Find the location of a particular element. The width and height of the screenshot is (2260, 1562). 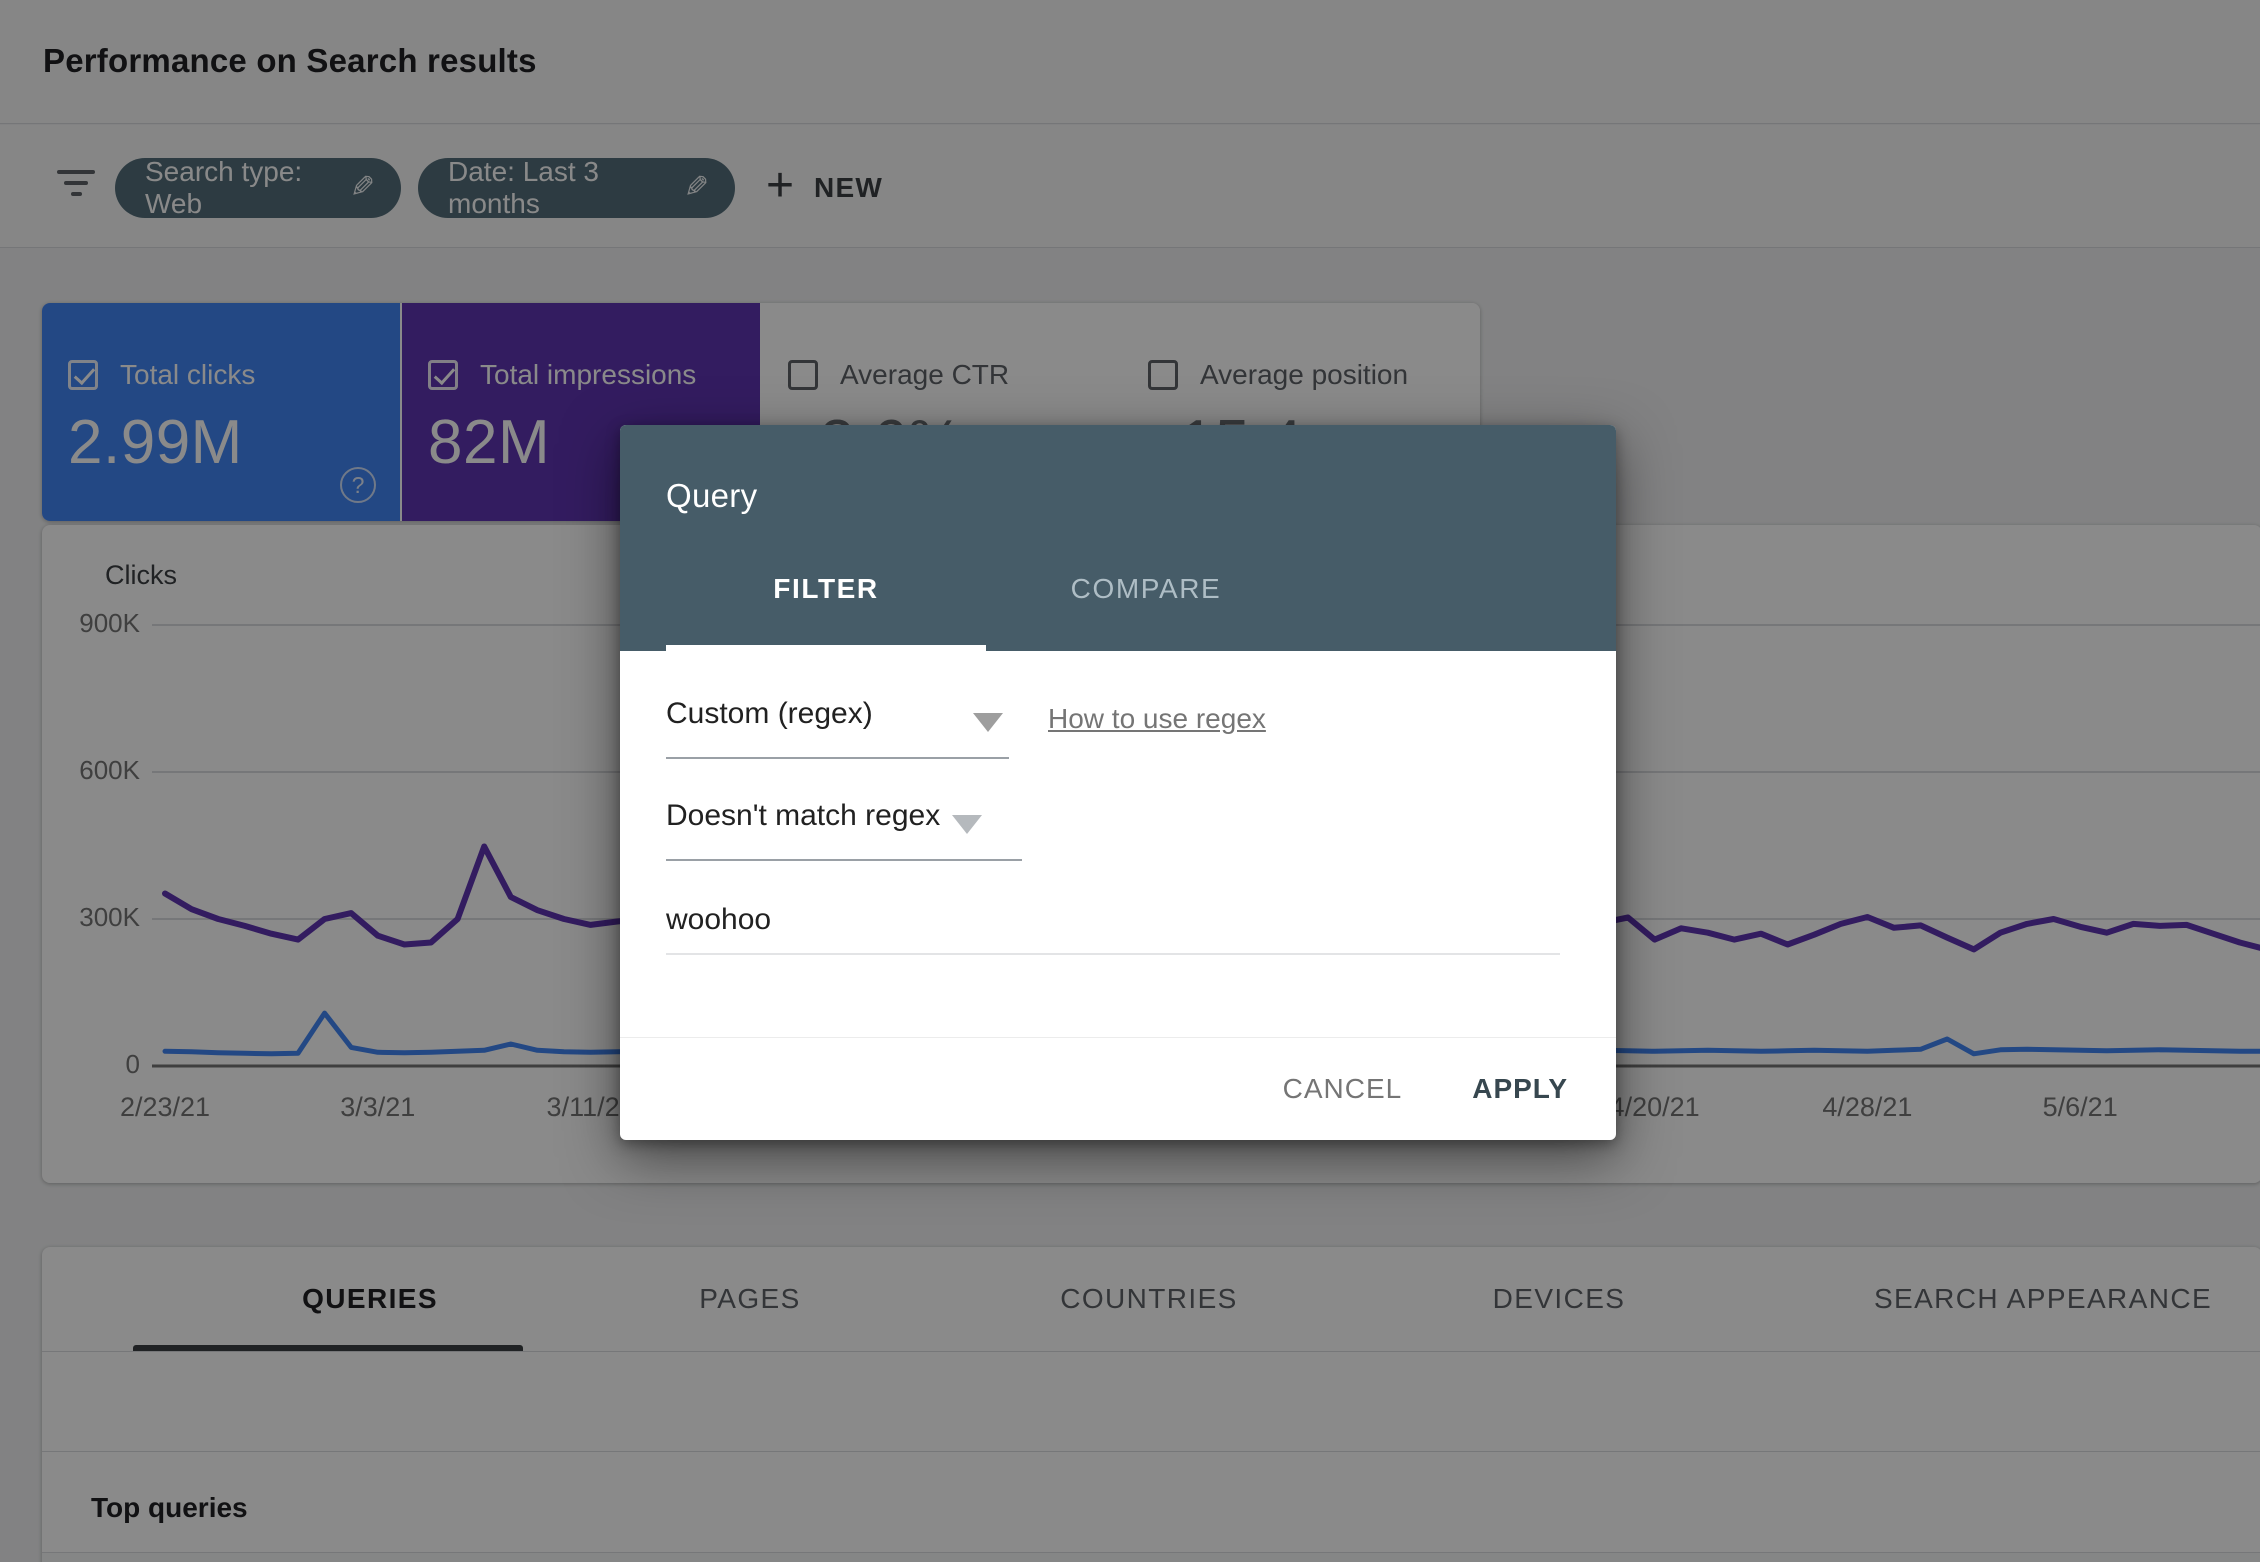

tab-search-appearance: SEARCH APPEARANCE is located at coordinates (2043, 1298).